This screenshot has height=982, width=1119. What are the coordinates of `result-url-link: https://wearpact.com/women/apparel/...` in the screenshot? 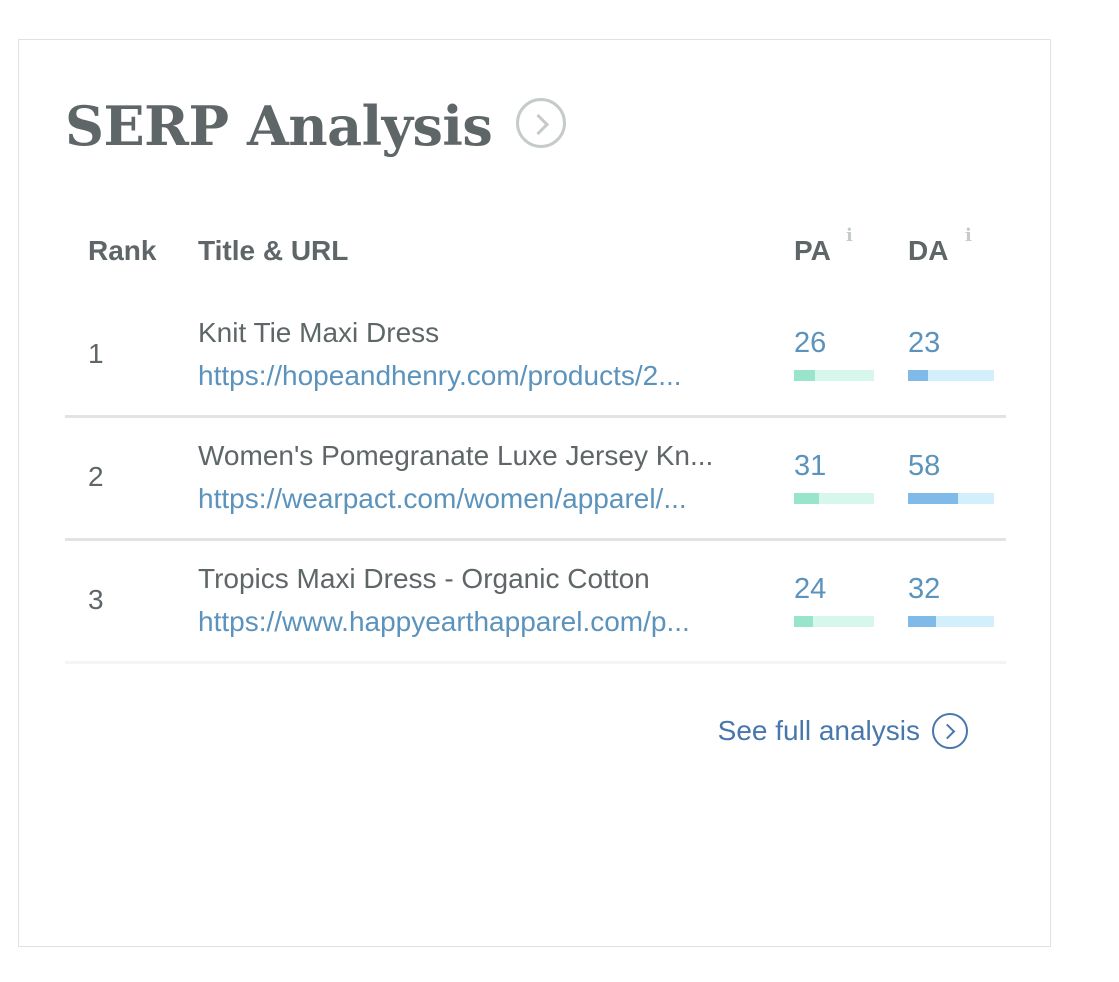 It's located at (442, 498).